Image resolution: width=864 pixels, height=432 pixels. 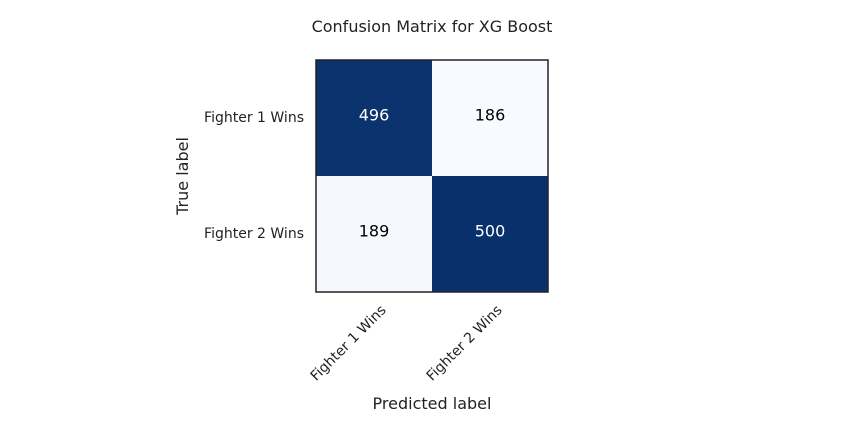 What do you see at coordinates (254, 234) in the screenshot?
I see `y-tick-label-1: Fighter 2 Wins` at bounding box center [254, 234].